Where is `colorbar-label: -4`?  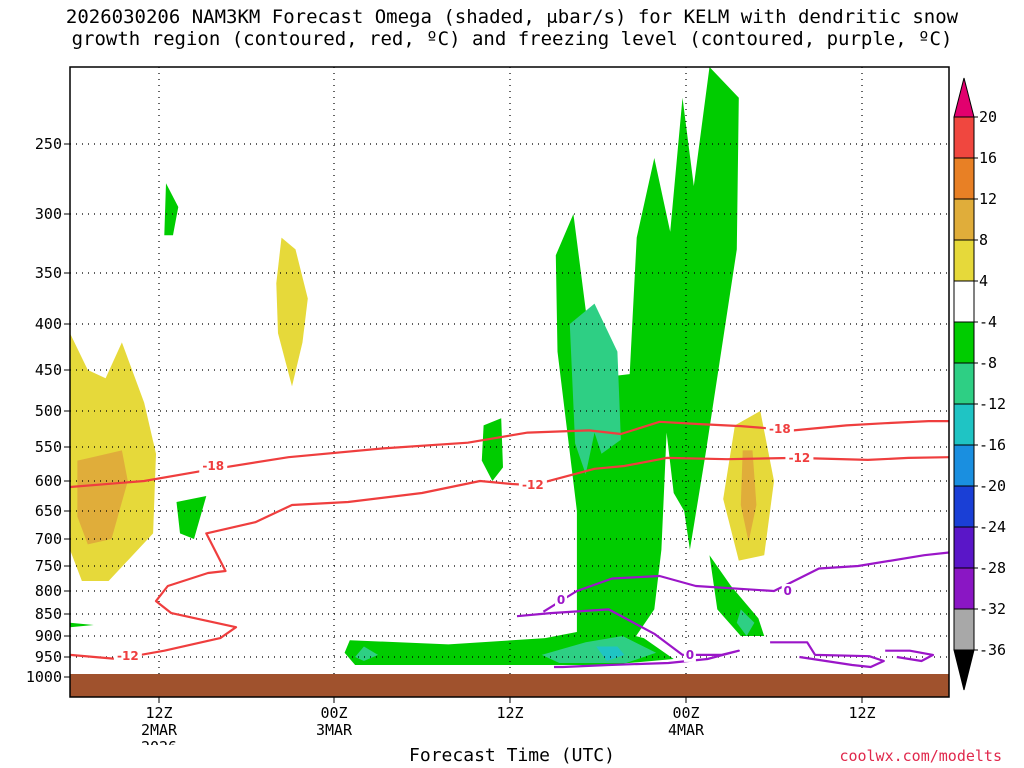
colorbar-label: -4 is located at coordinates (988, 322).